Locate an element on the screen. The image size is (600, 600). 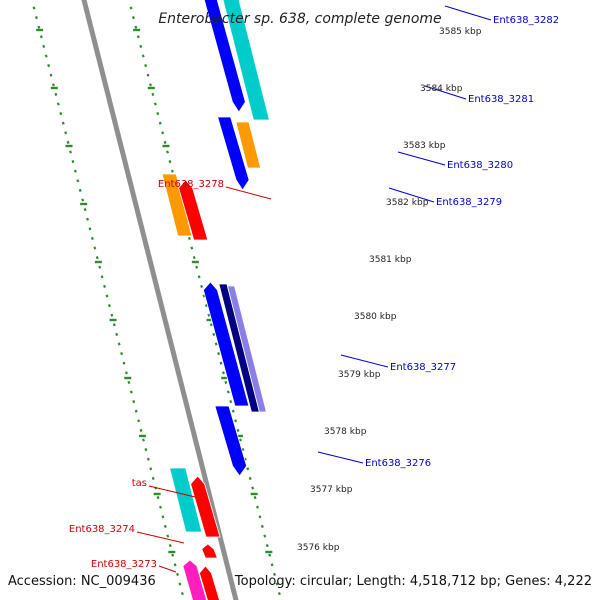
scale-label: 3577 kbp is located at coordinates (331, 490).